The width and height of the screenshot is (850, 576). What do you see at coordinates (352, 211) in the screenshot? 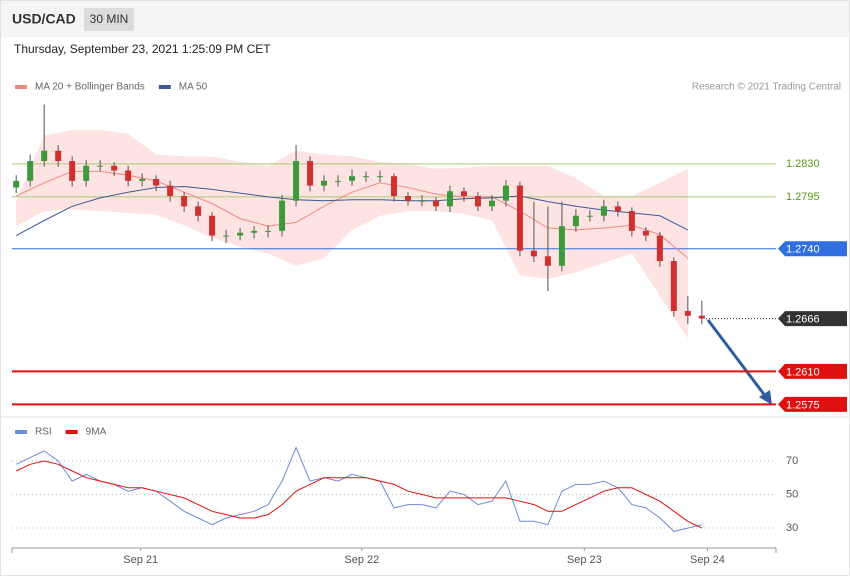
I see `ma-line` at bounding box center [352, 211].